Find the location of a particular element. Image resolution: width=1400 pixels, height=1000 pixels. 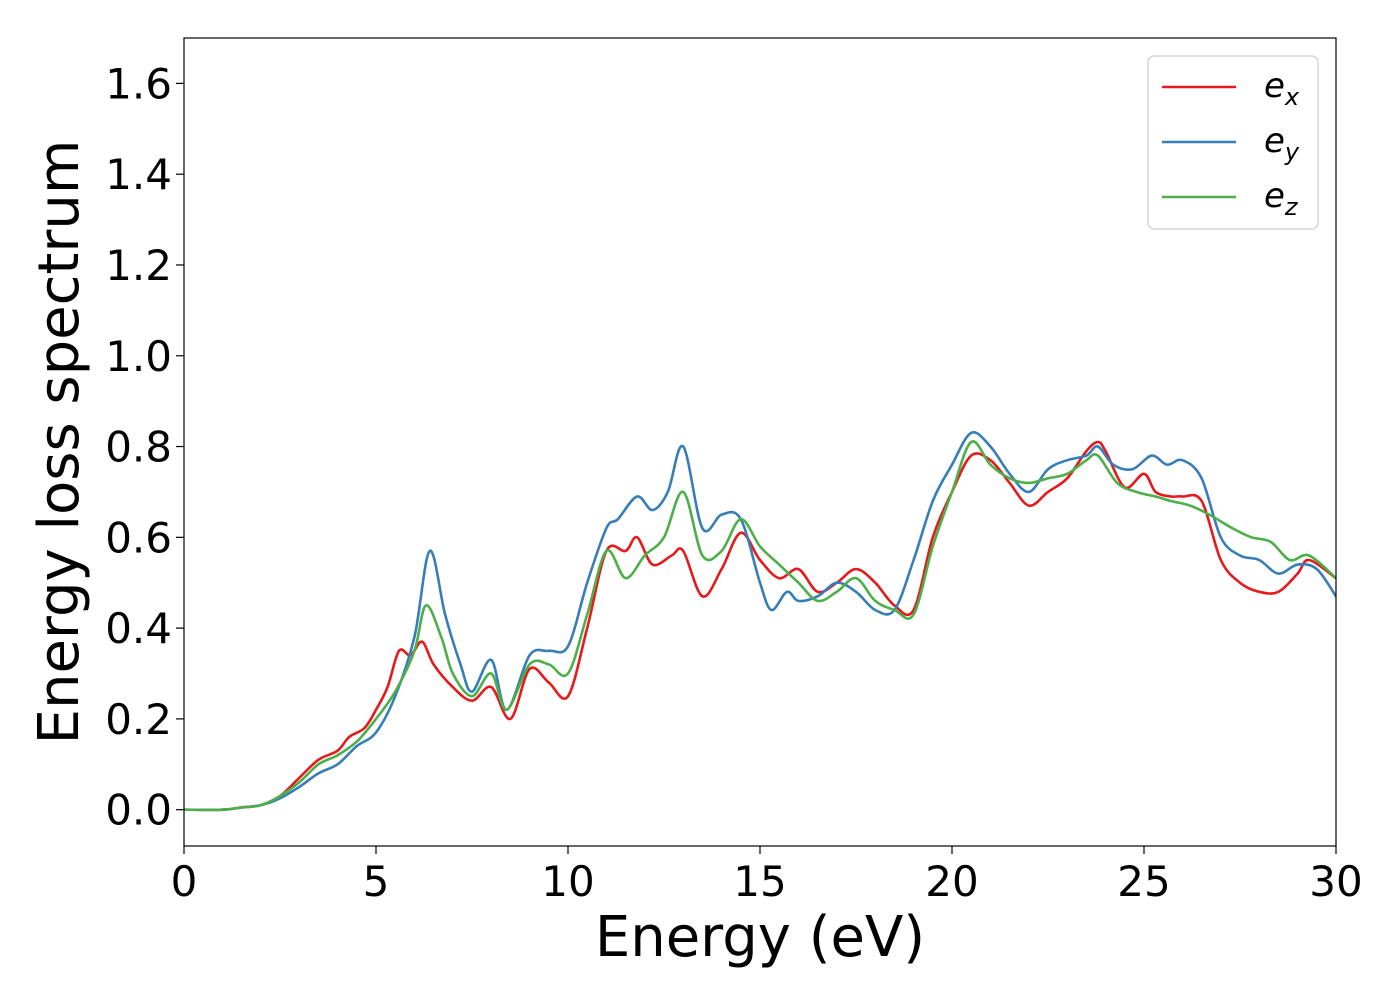

x-tick-label: 20 is located at coordinates (951, 881).